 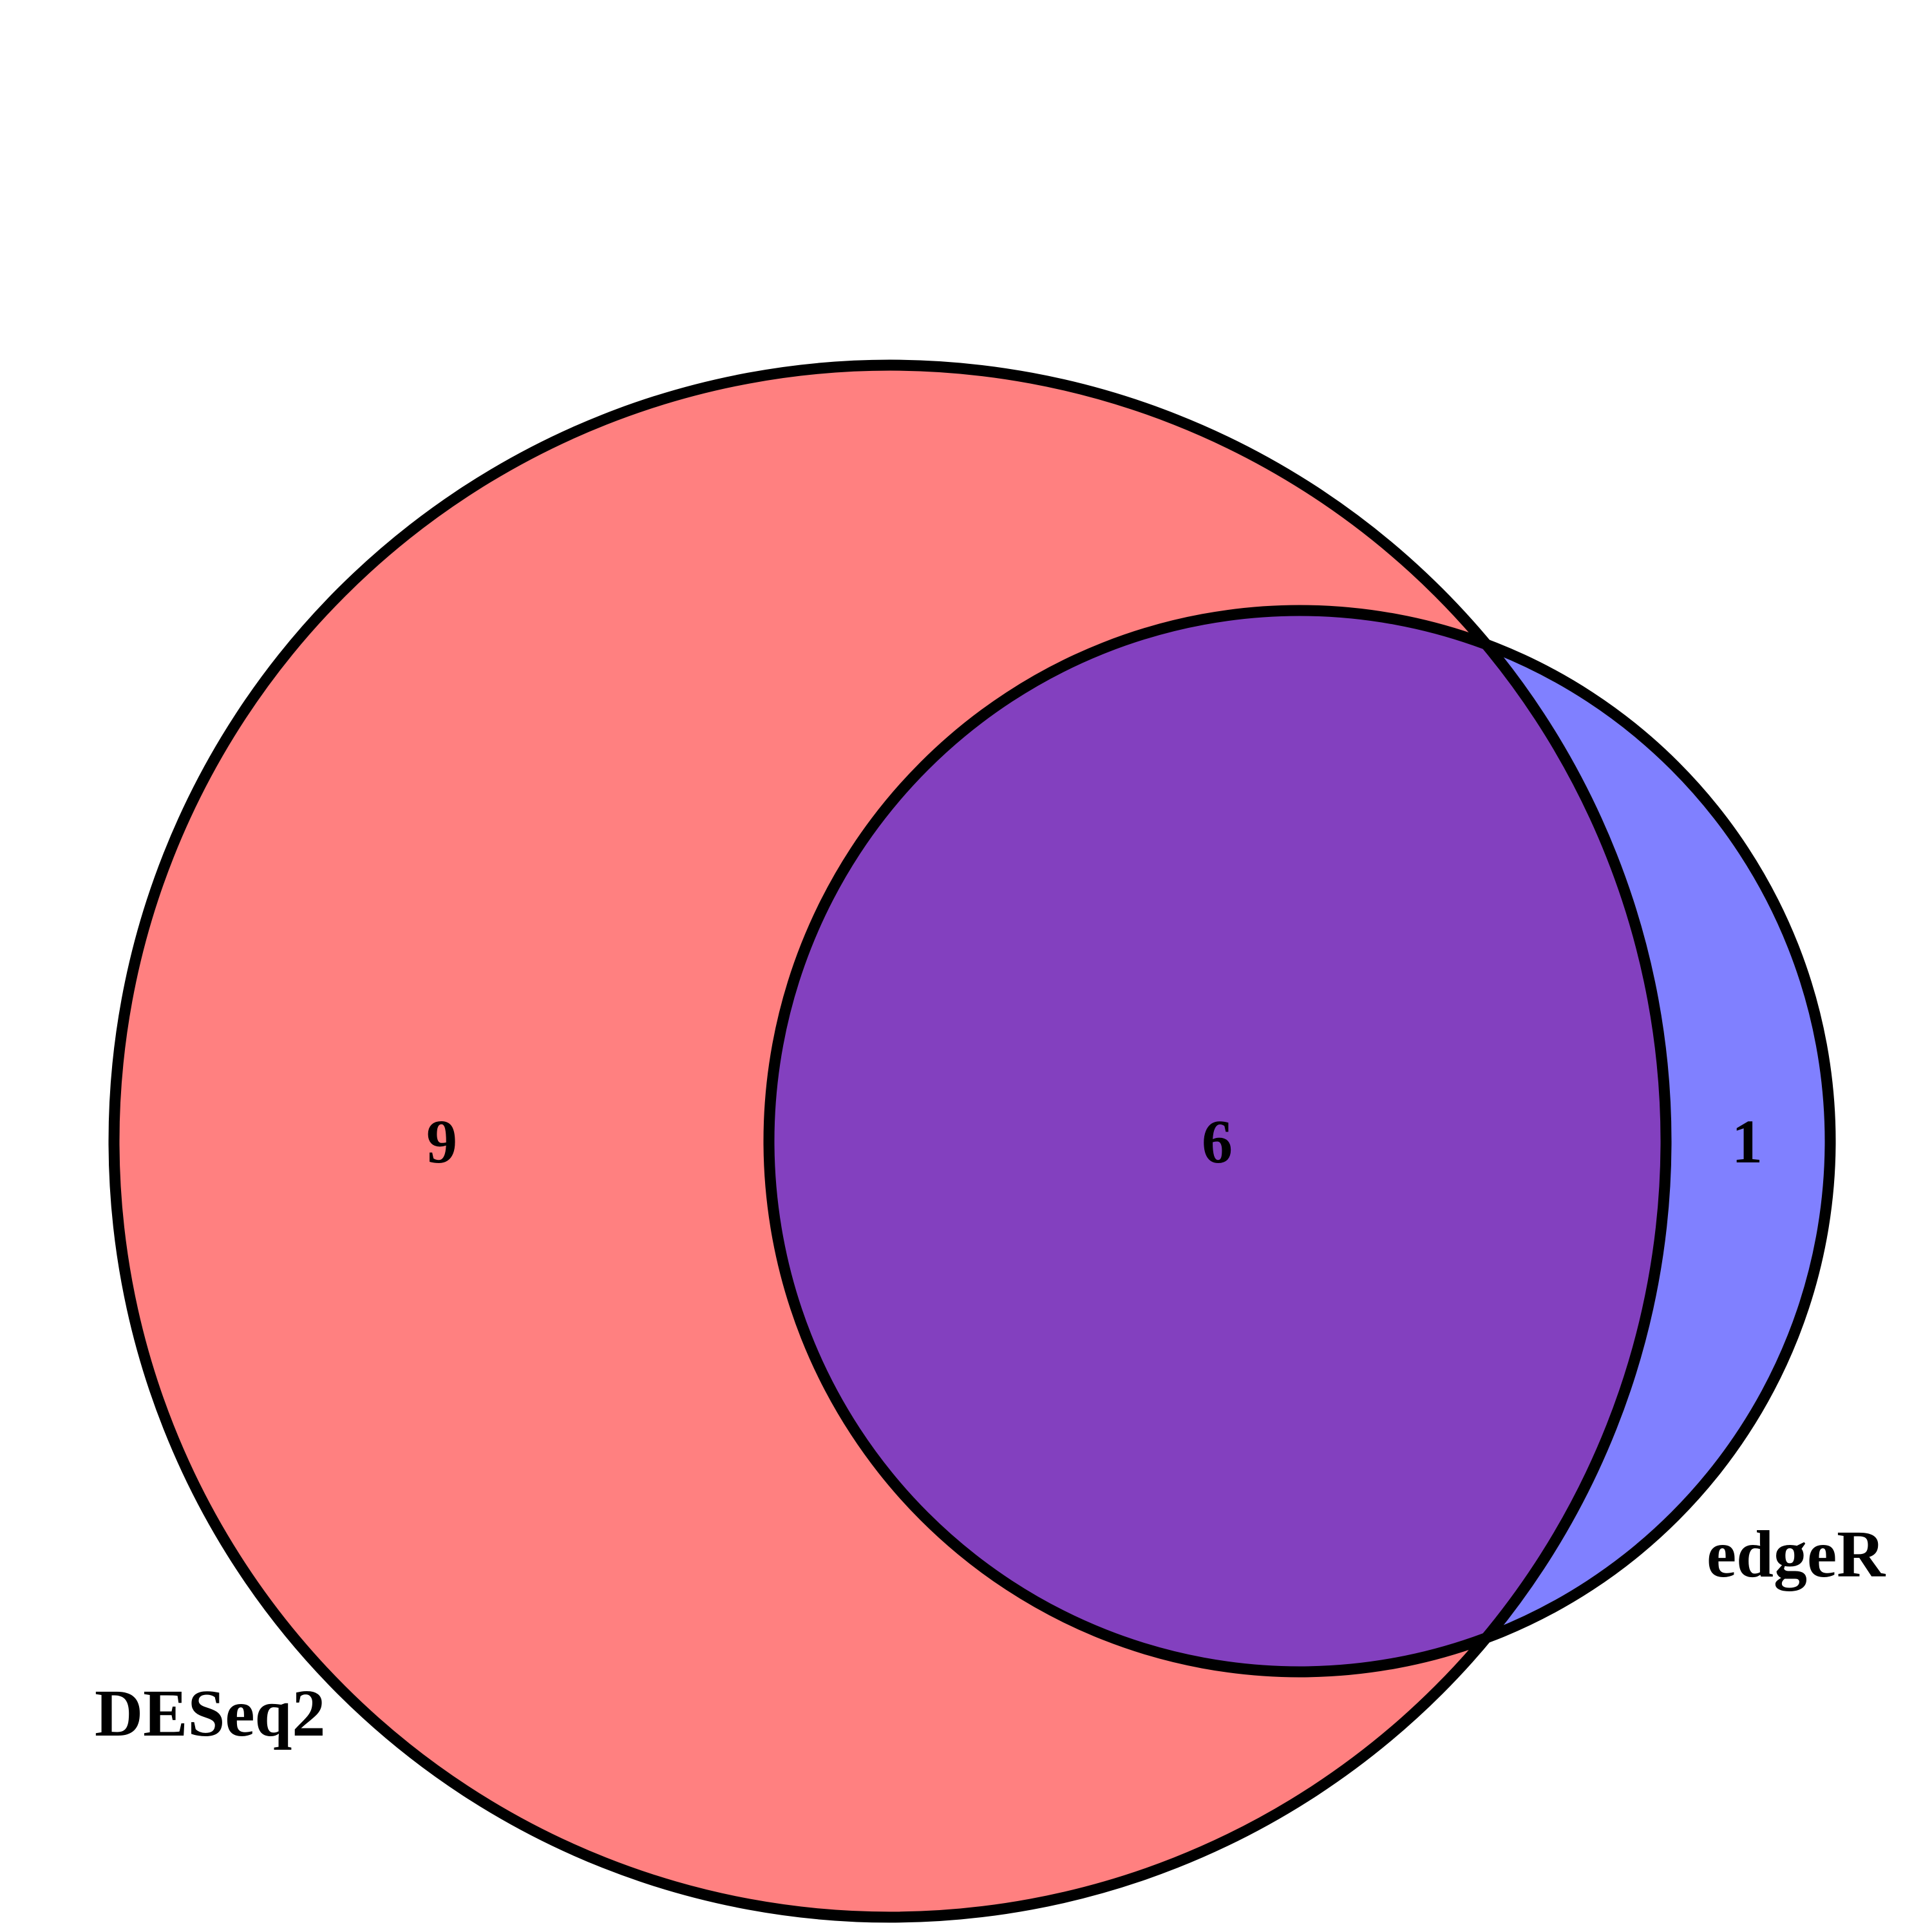 I want to click on deseq2-label: DESeq2, so click(x=210, y=1713).